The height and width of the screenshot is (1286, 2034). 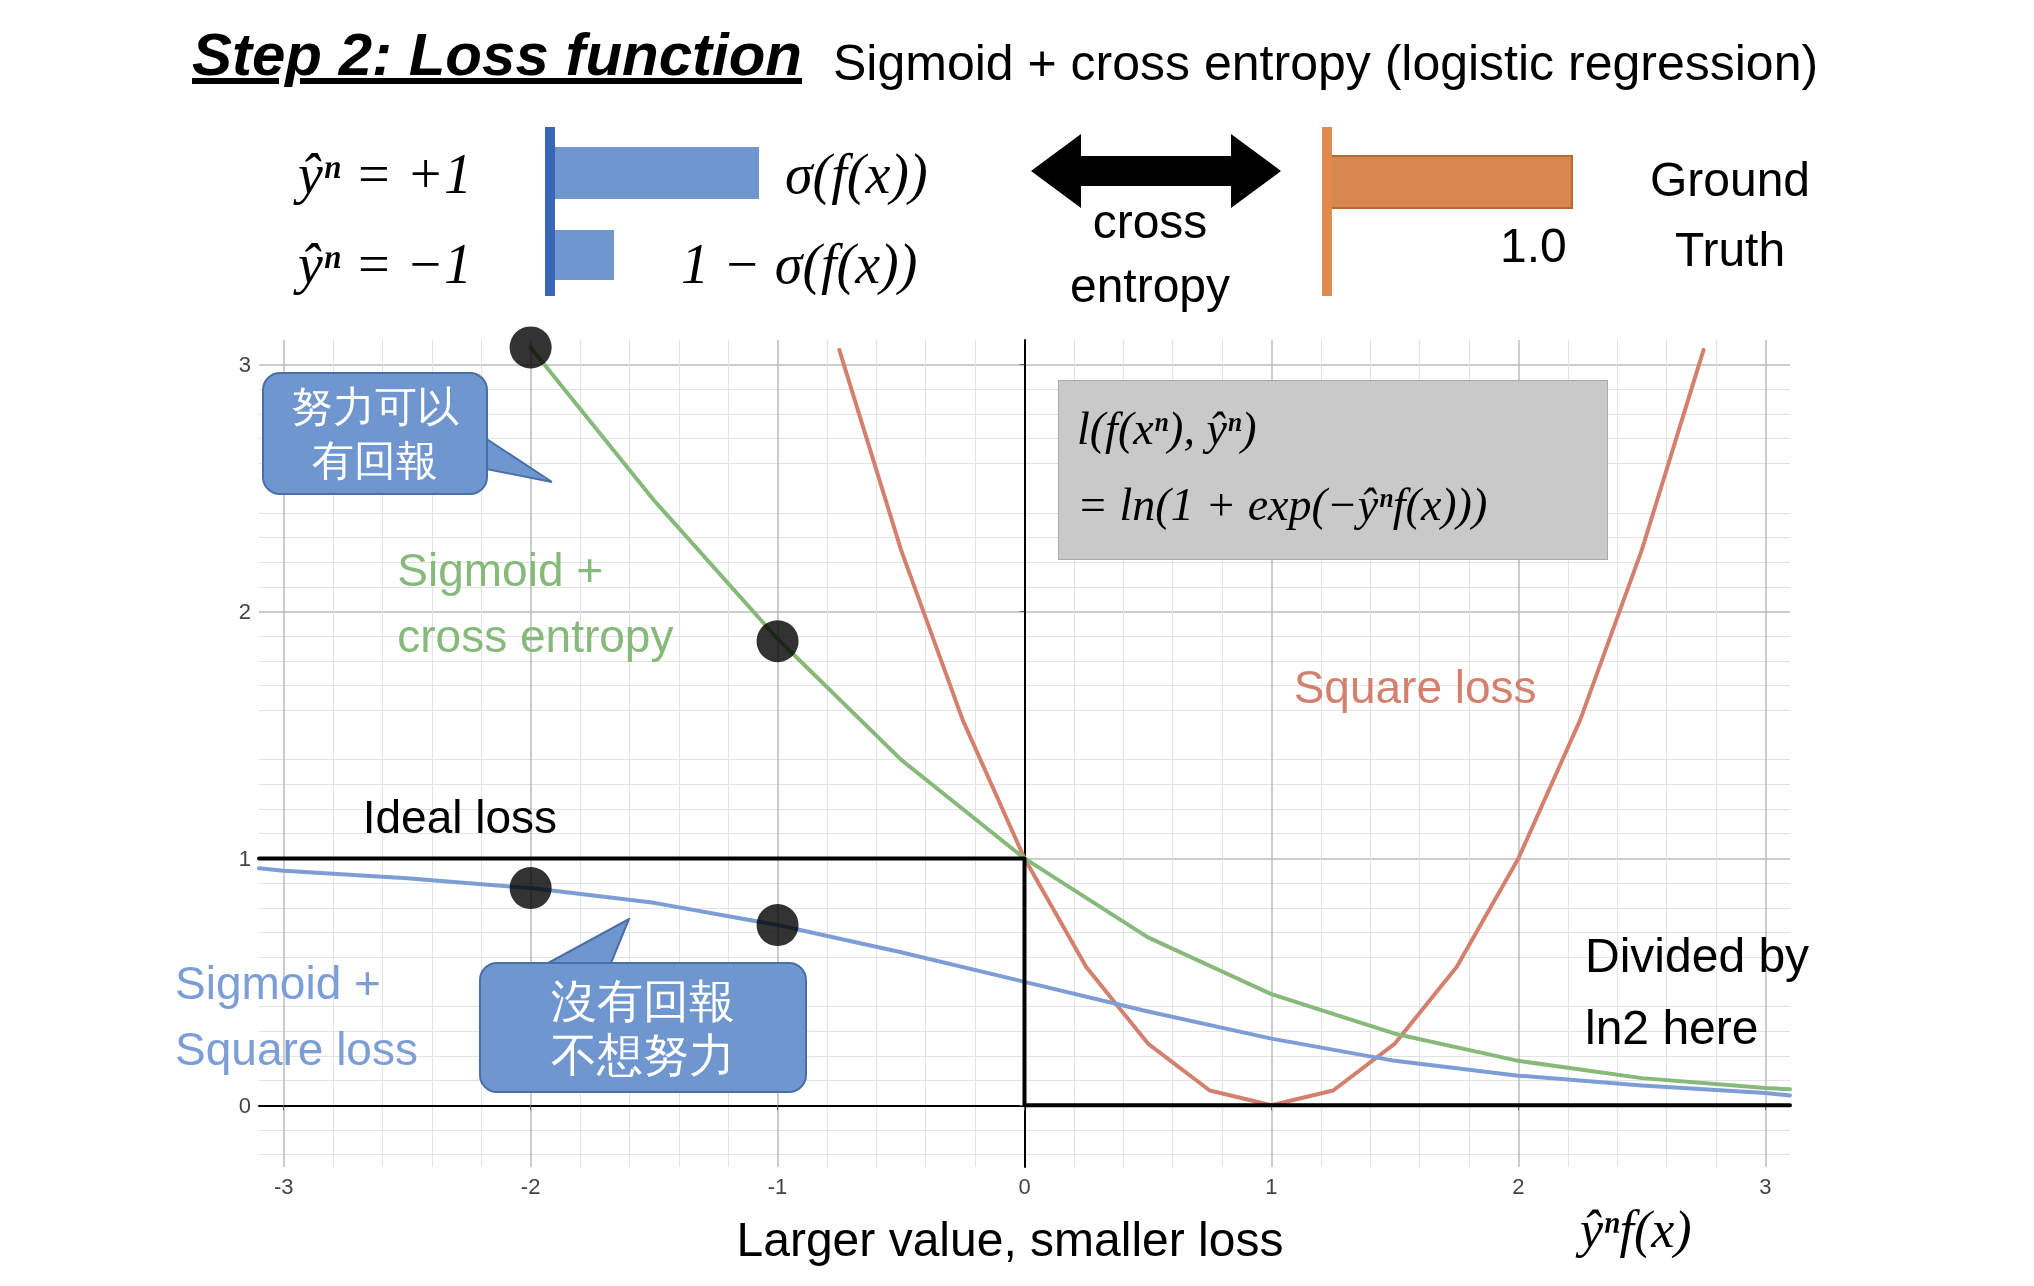 What do you see at coordinates (296, 1015) in the screenshot?
I see `series-label: Sigmoid + Square loss` at bounding box center [296, 1015].